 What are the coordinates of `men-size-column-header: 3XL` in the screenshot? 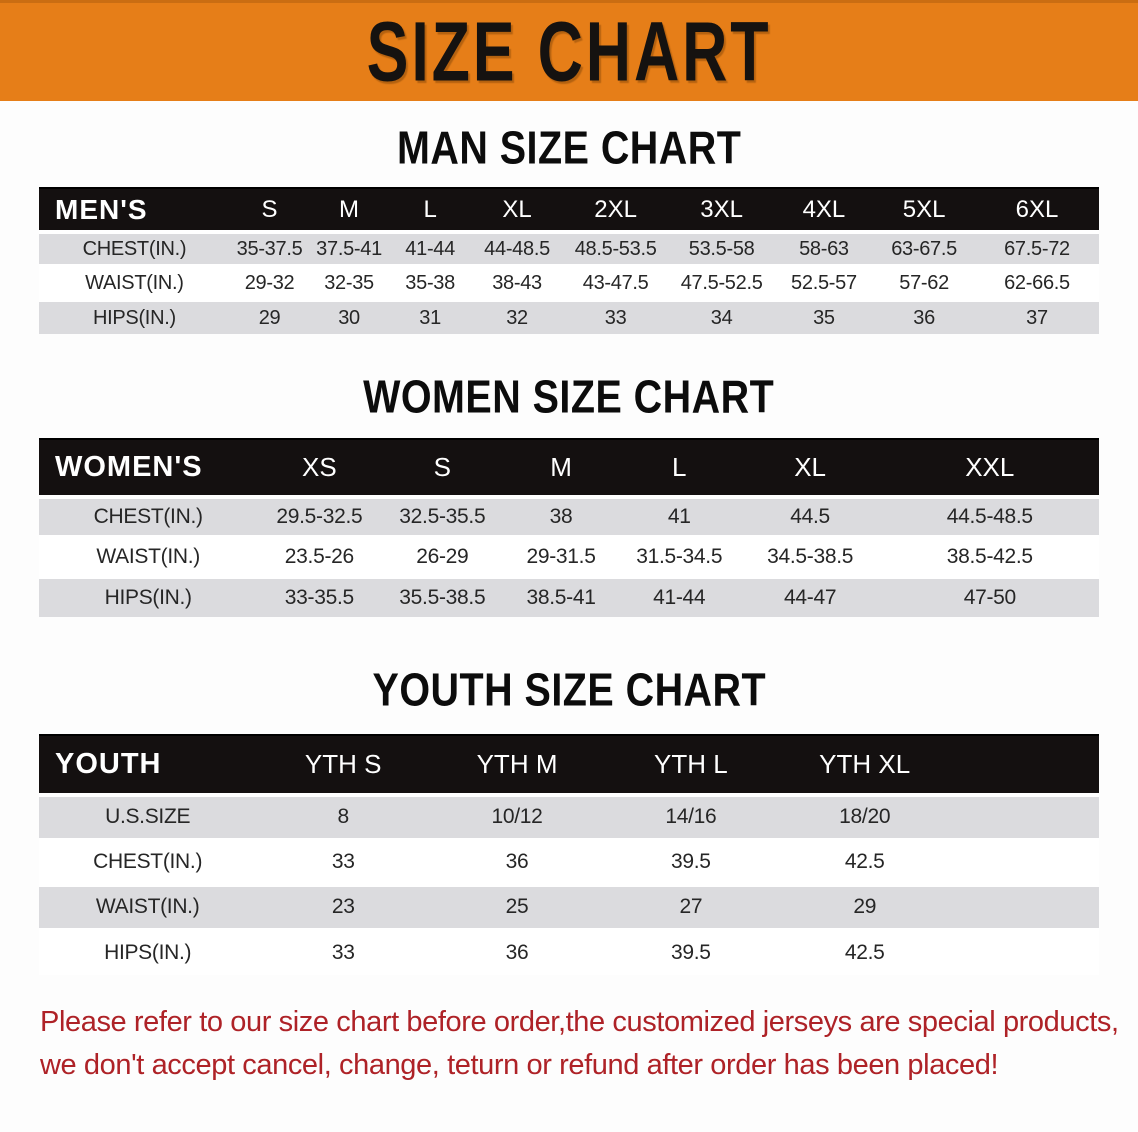 It's located at (721, 210).